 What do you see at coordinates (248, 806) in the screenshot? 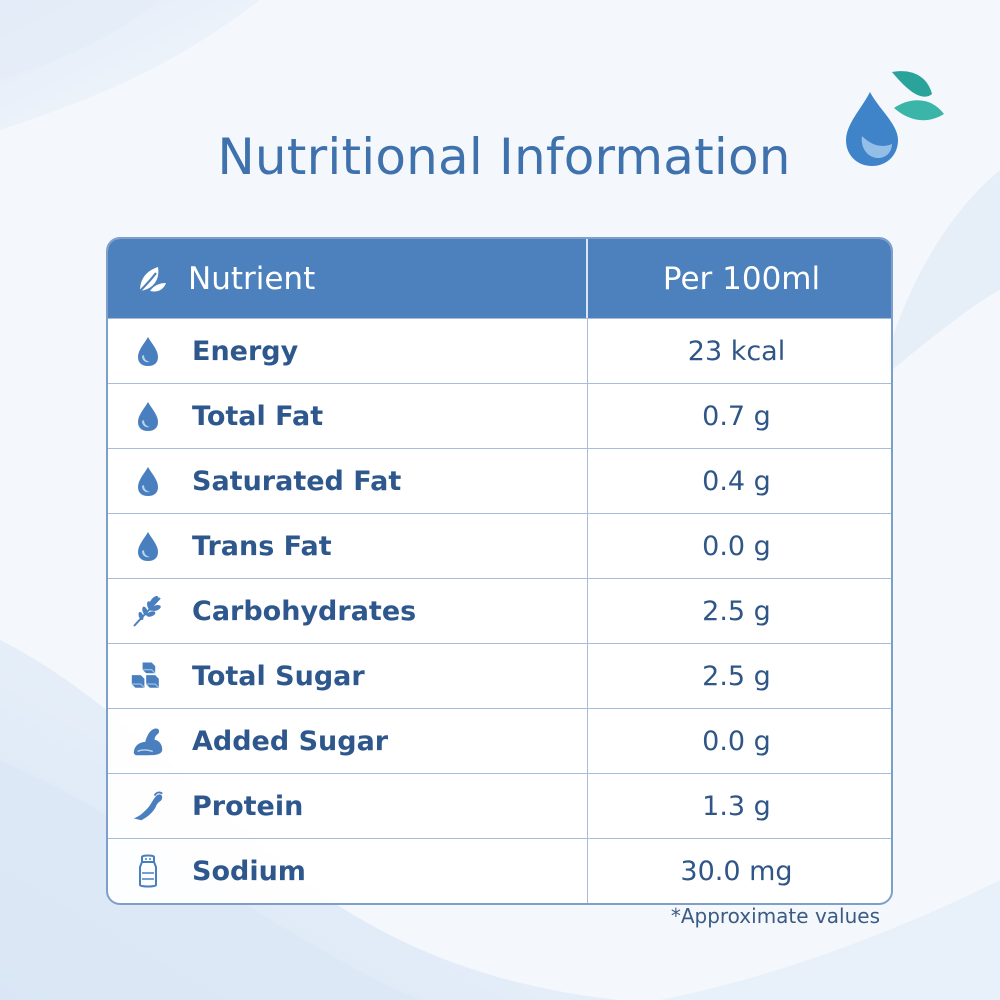
I see `nutrient-name: Protein` at bounding box center [248, 806].